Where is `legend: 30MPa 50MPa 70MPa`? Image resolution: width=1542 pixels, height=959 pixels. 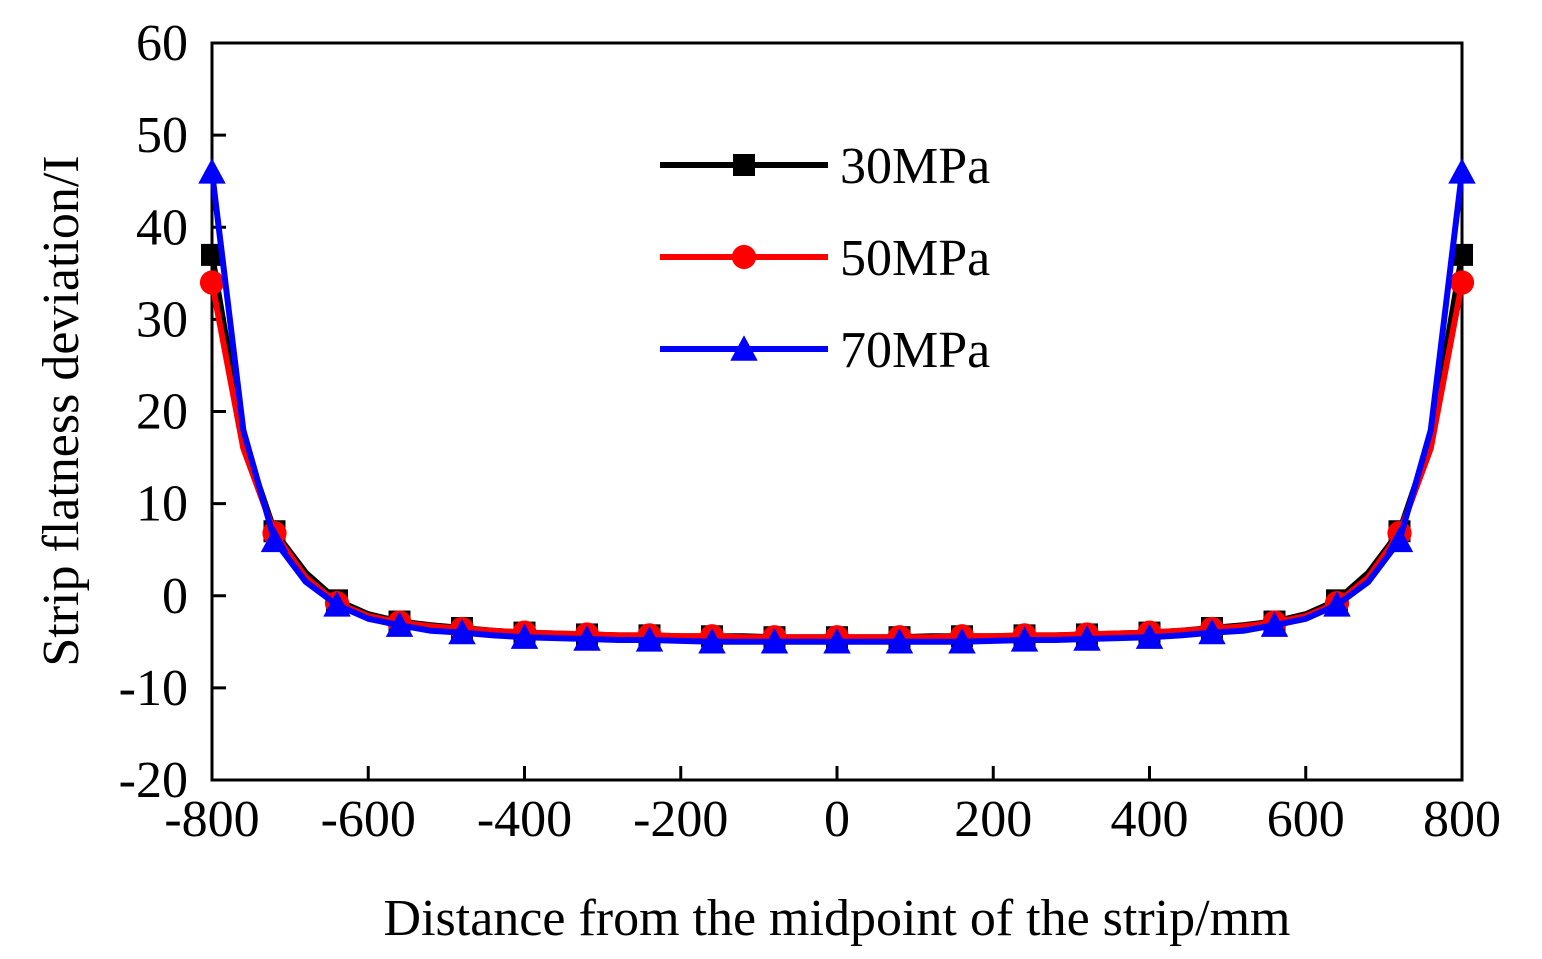 legend: 30MPa 50MPa 70MPa is located at coordinates (825, 258).